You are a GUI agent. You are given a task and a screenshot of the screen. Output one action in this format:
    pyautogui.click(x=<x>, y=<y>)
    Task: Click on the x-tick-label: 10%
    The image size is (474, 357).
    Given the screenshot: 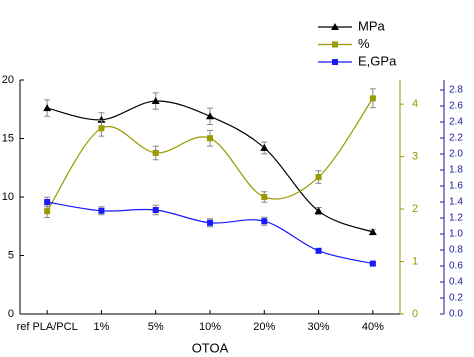 What is the action you would take?
    pyautogui.click(x=210, y=327)
    